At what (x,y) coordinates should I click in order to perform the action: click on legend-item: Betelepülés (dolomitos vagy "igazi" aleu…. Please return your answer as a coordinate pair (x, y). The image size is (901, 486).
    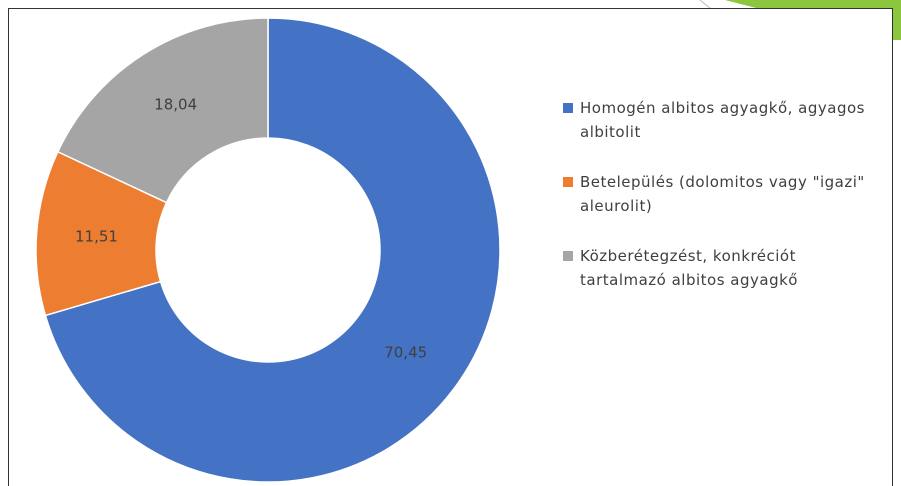
    Looking at the image, I should click on (716, 194).